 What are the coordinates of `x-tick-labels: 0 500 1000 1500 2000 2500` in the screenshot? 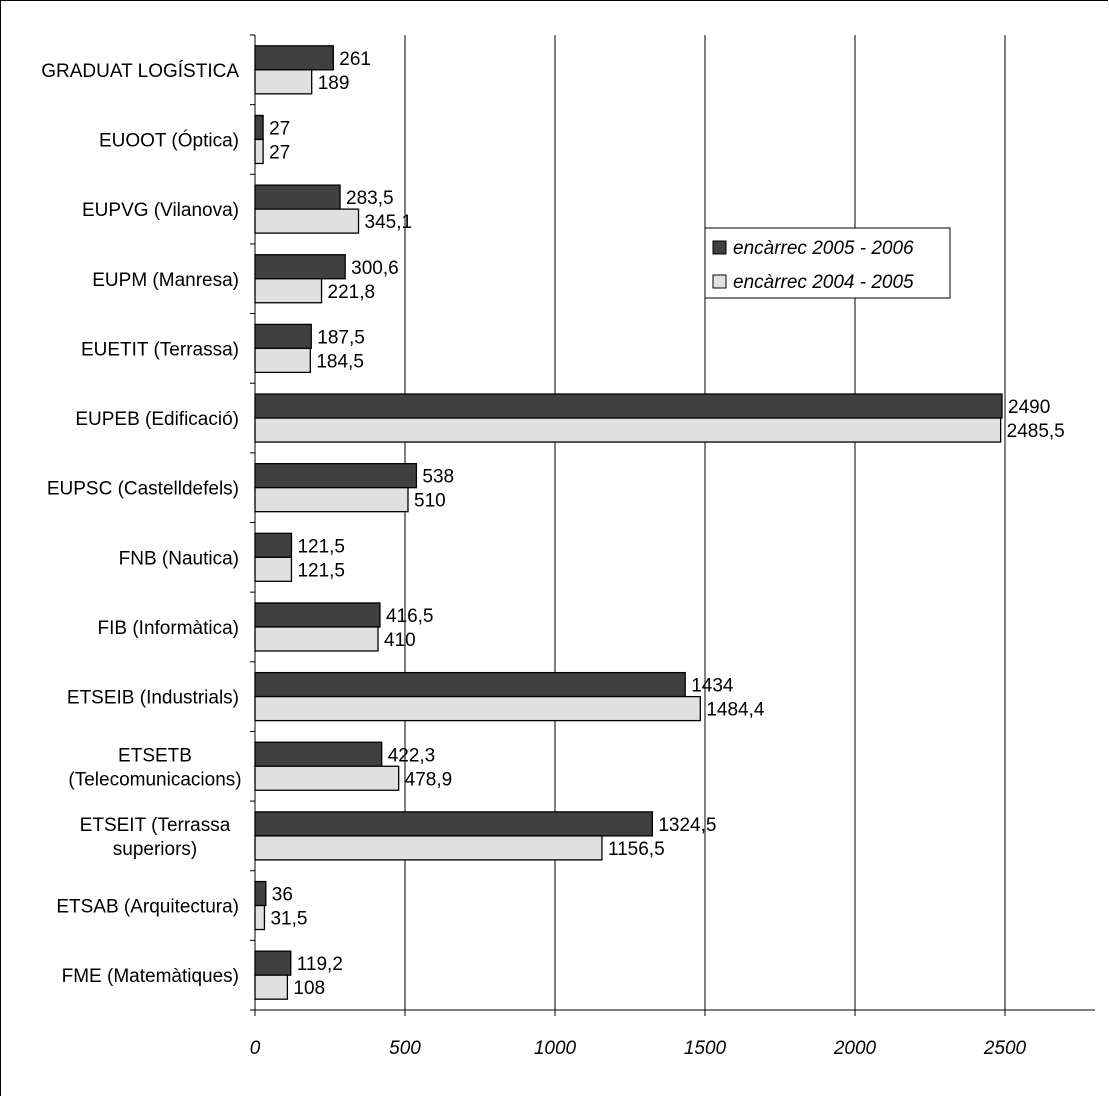 It's located at (638, 1048).